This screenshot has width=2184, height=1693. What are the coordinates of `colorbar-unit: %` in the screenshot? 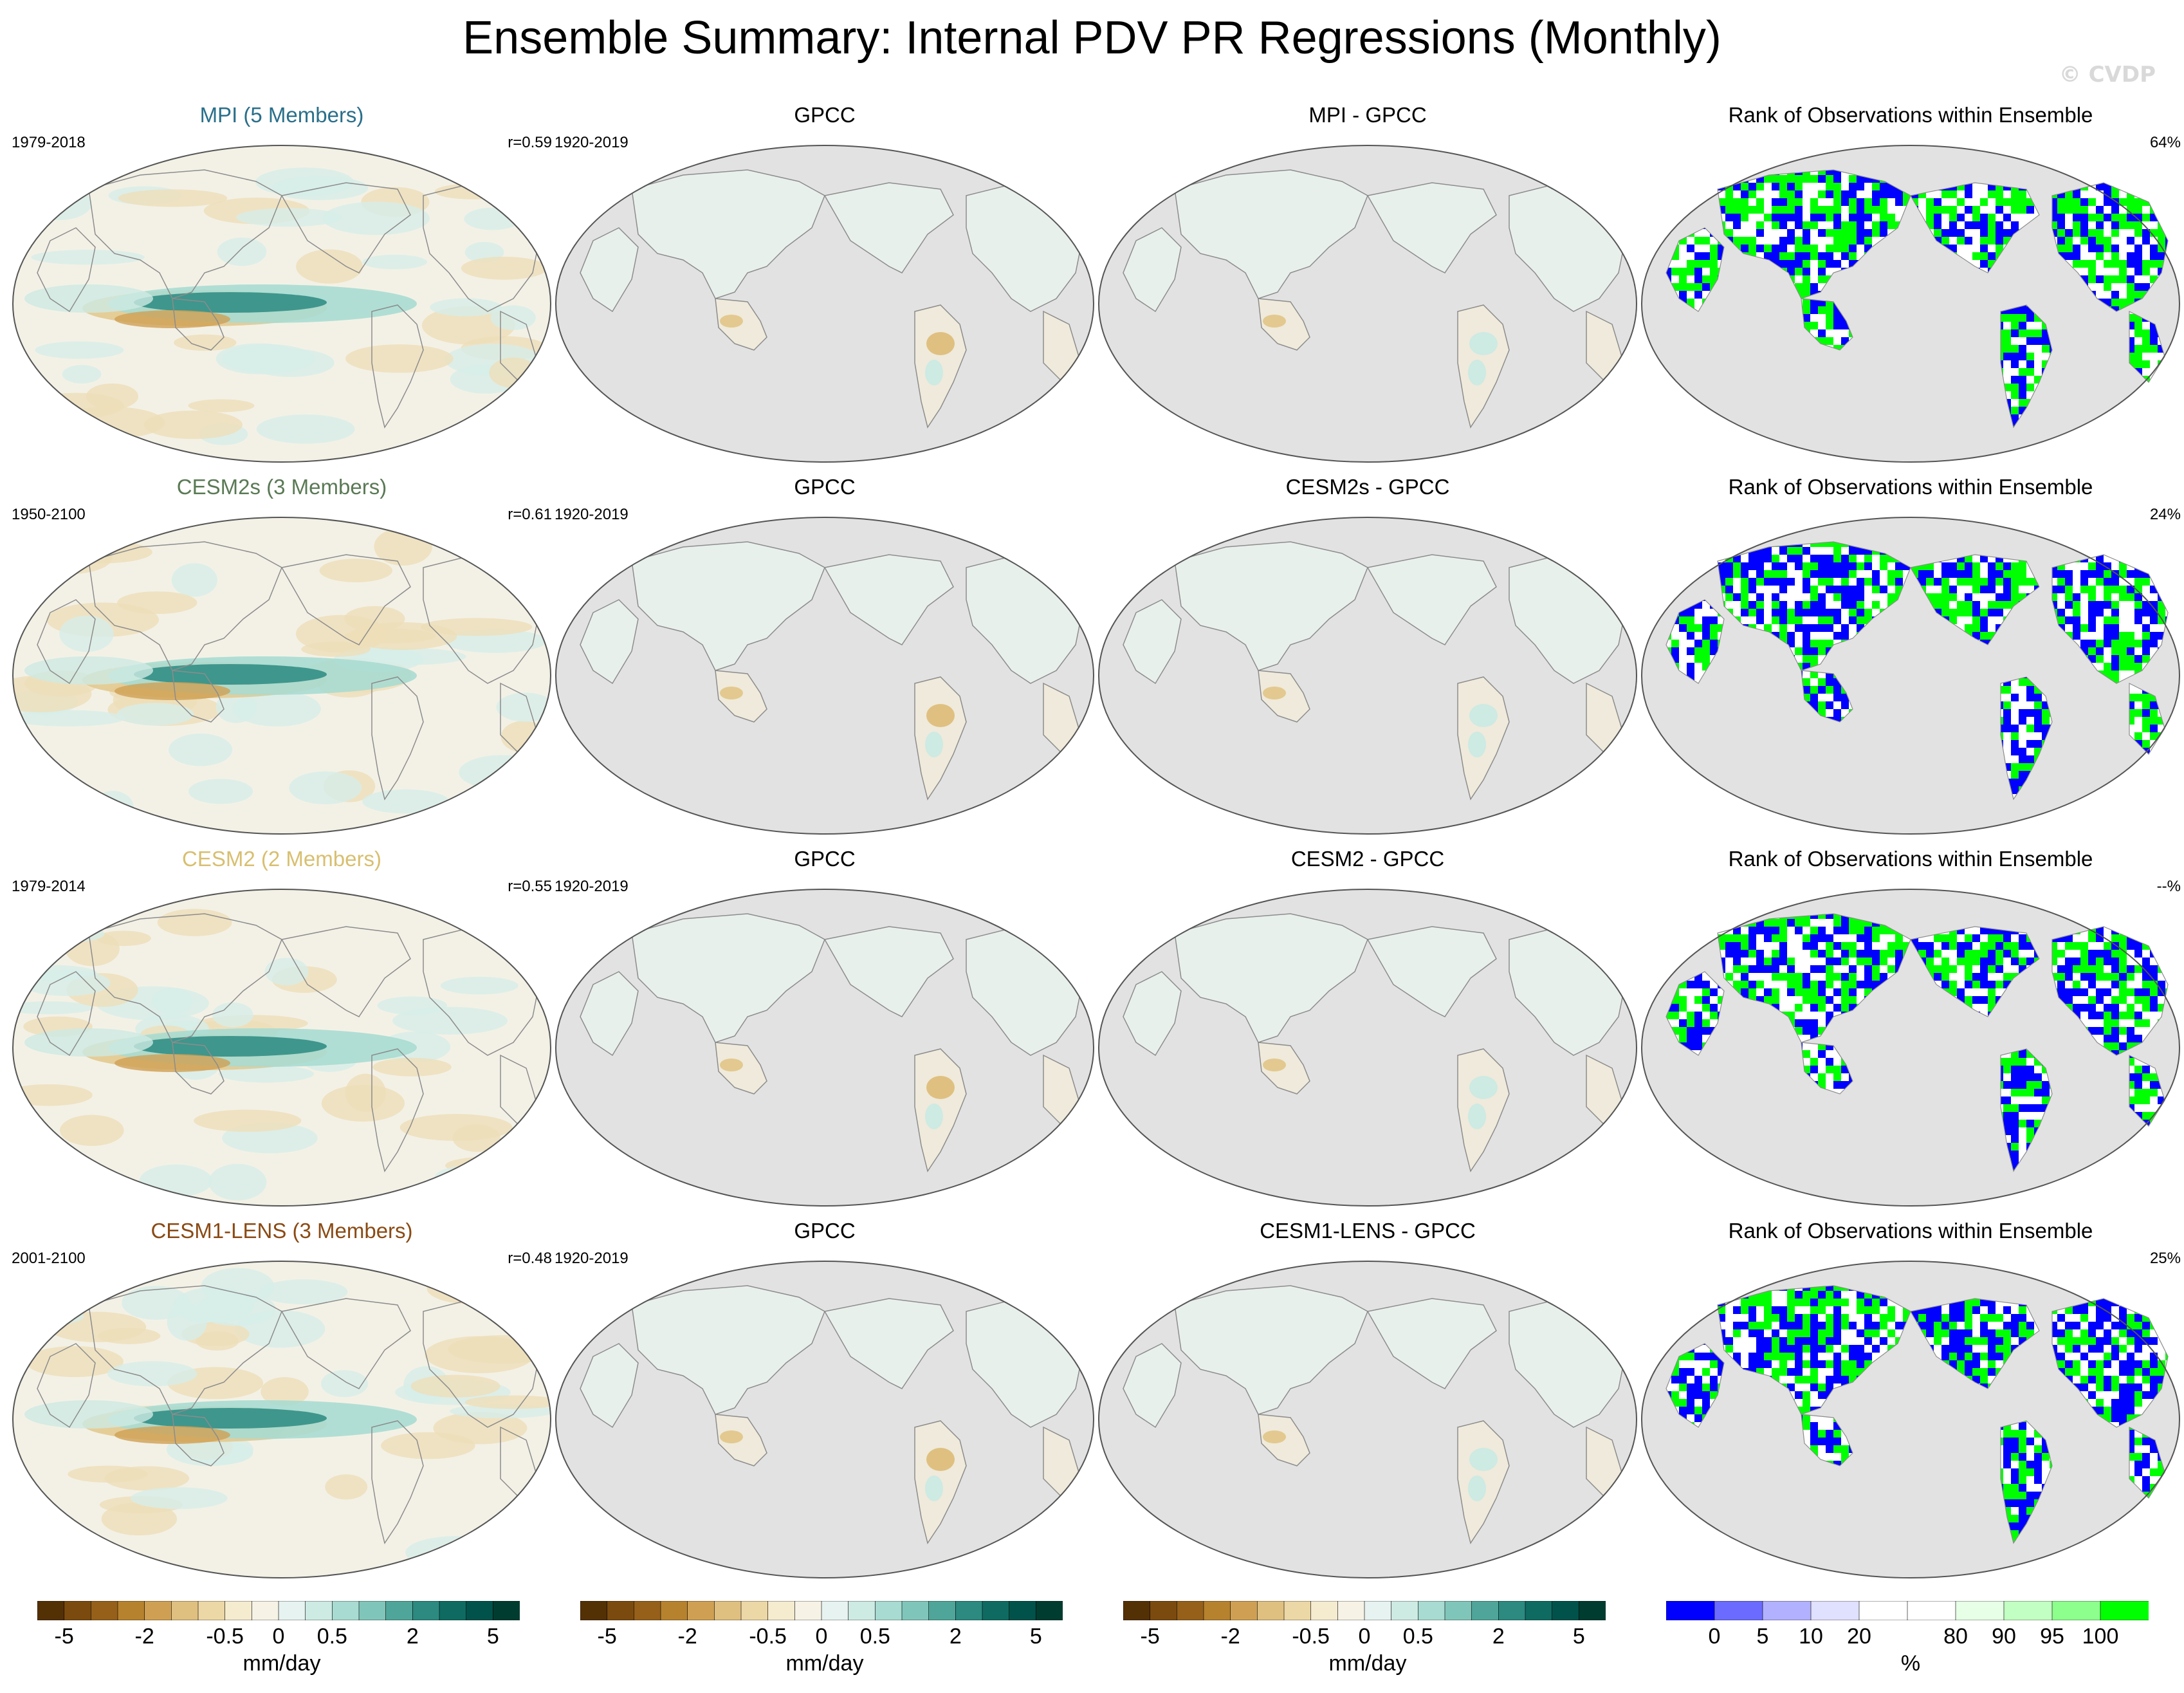 It's located at (1910, 1663).